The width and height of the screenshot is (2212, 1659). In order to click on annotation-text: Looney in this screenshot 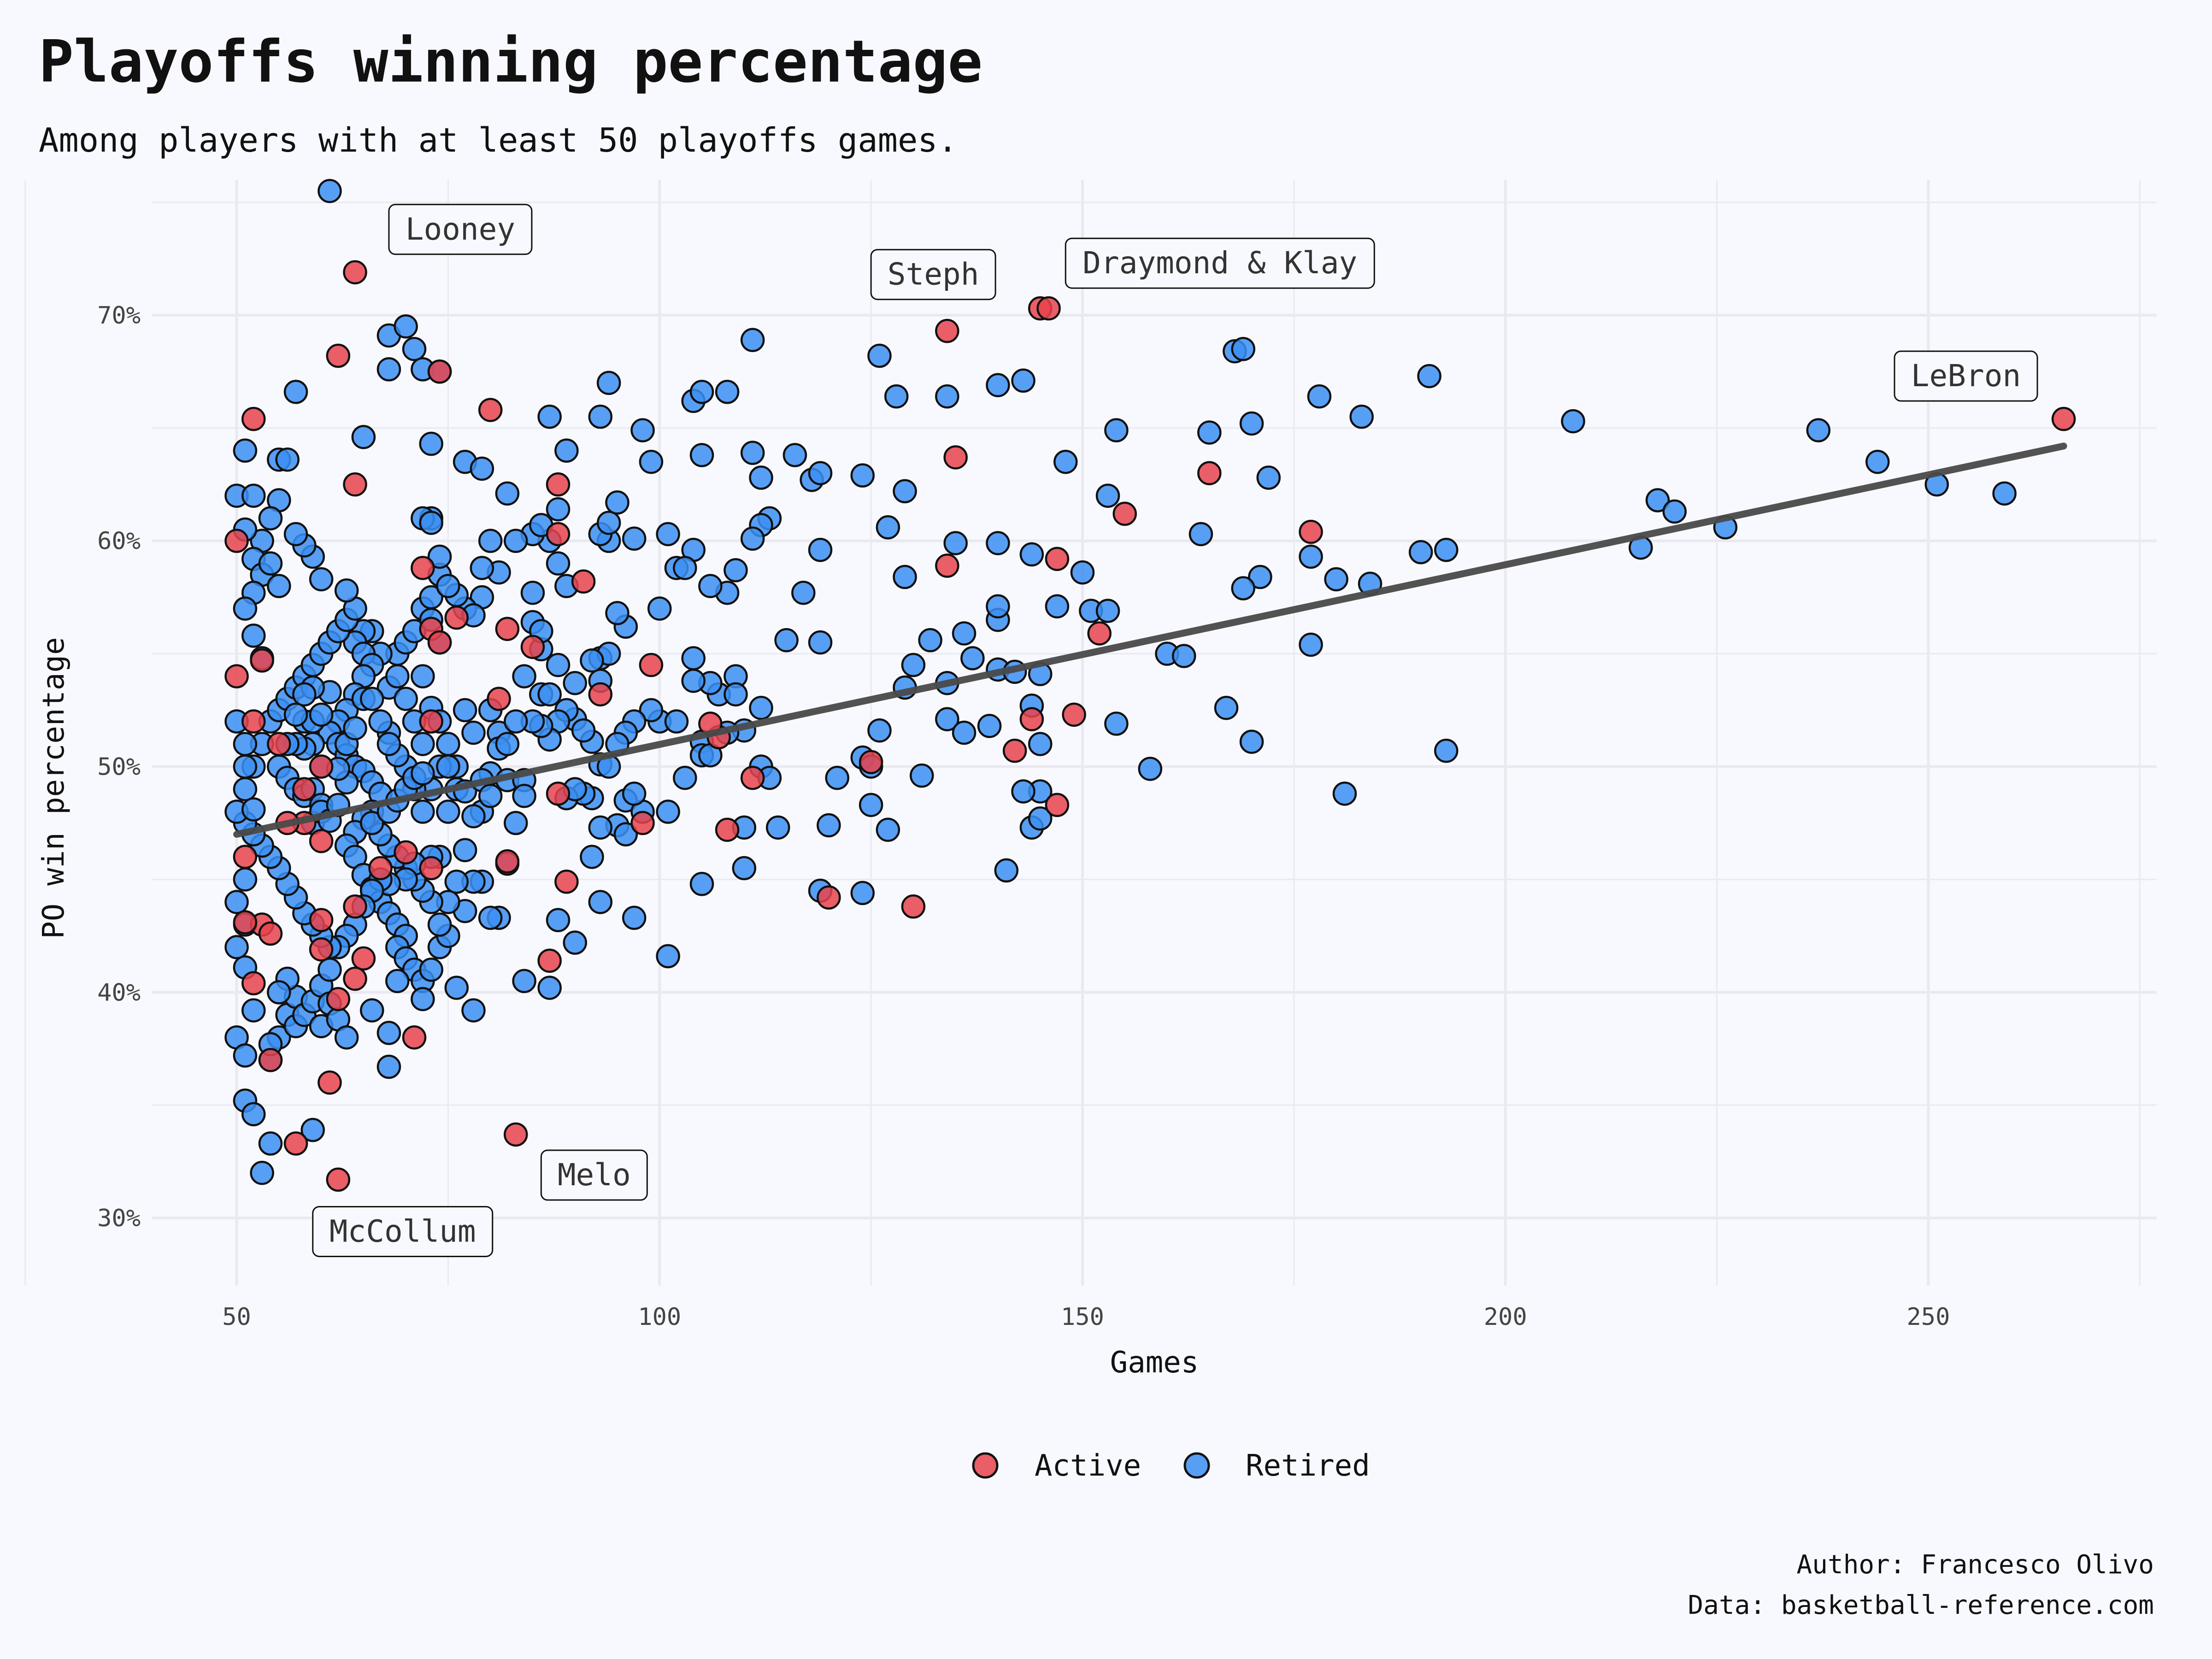, I will do `click(460, 229)`.